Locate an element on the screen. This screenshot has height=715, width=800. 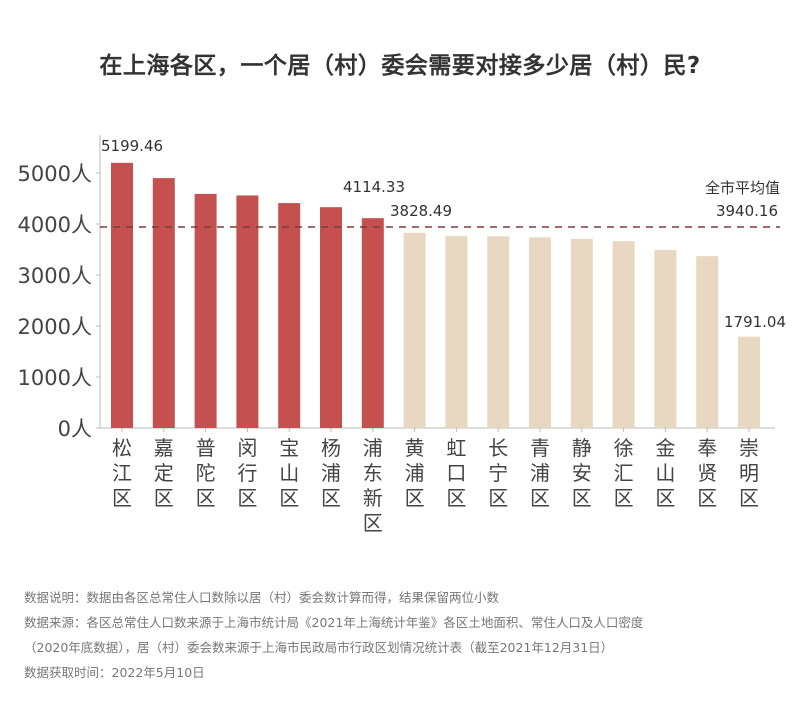
data-label: 4114.33 is located at coordinates (374, 187).